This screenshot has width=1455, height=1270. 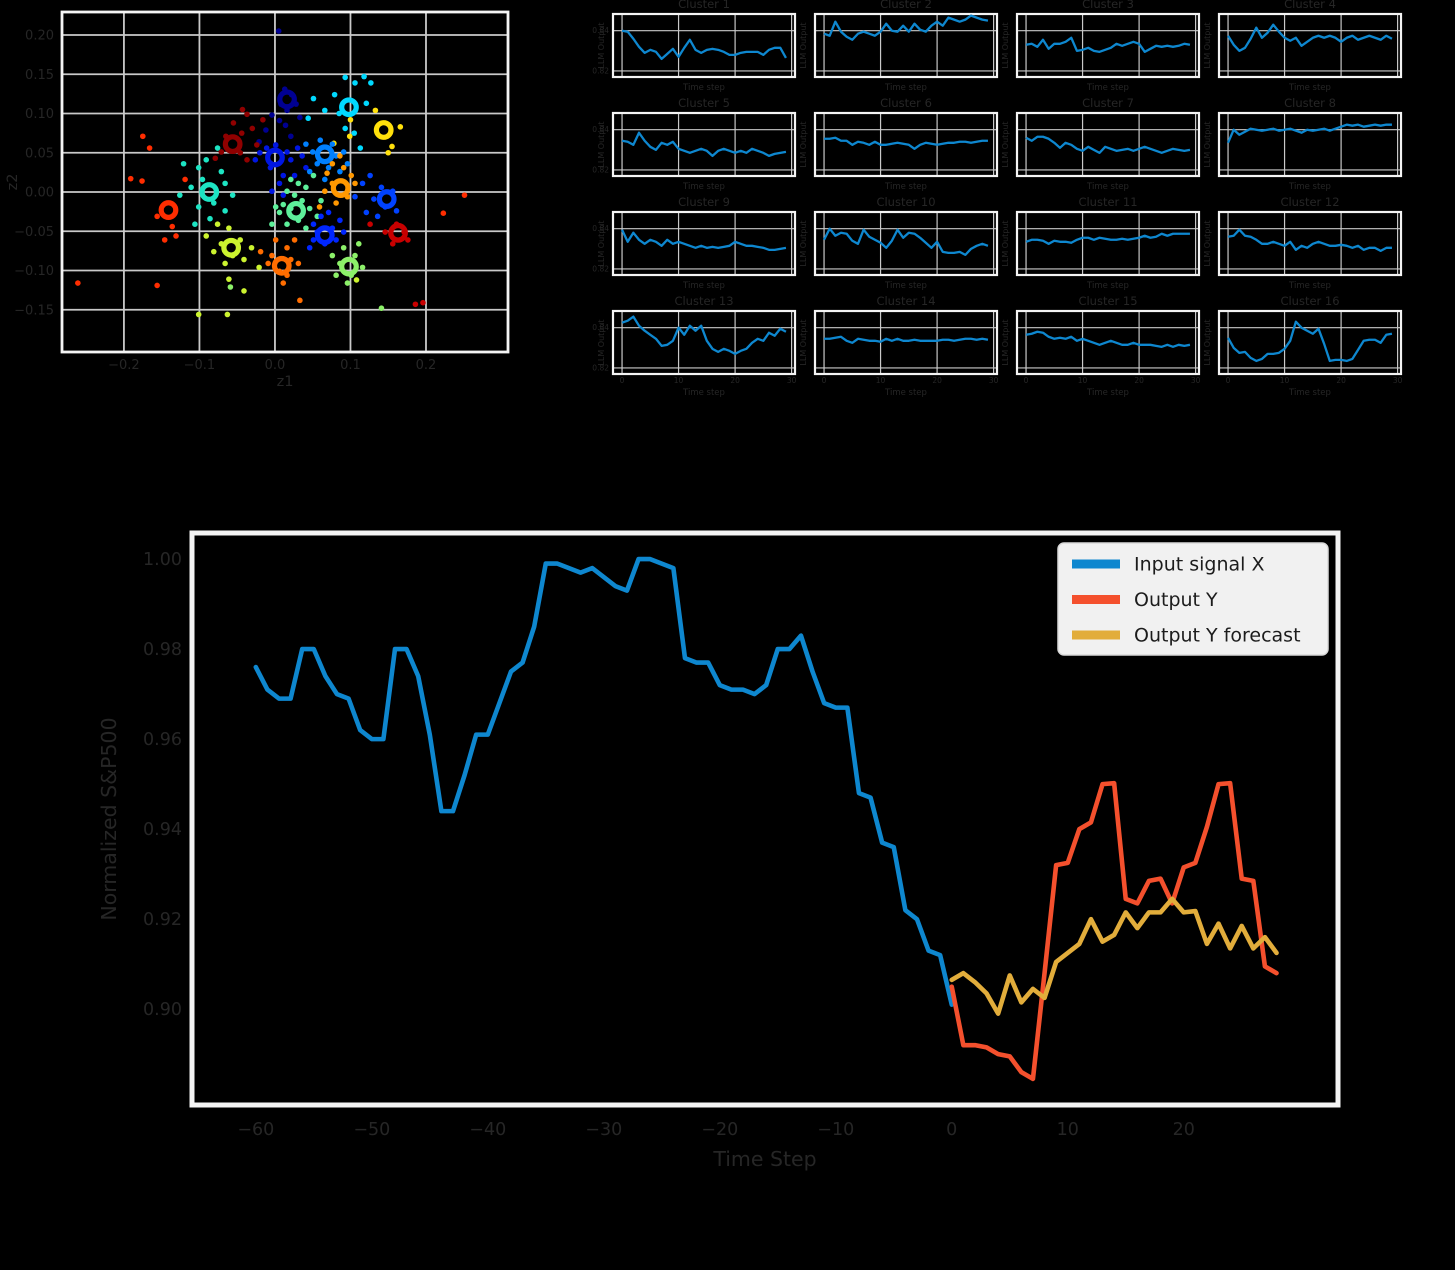 I want to click on x-tick-label: −40, so click(x=487, y=1130).